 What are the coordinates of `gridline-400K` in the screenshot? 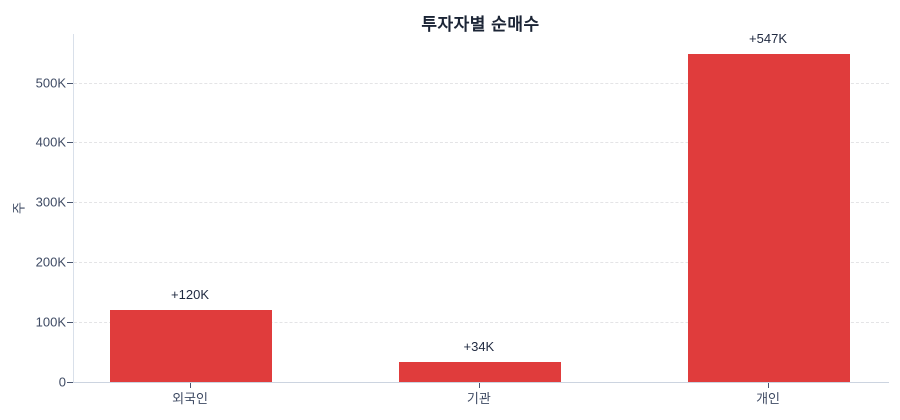 It's located at (481, 143).